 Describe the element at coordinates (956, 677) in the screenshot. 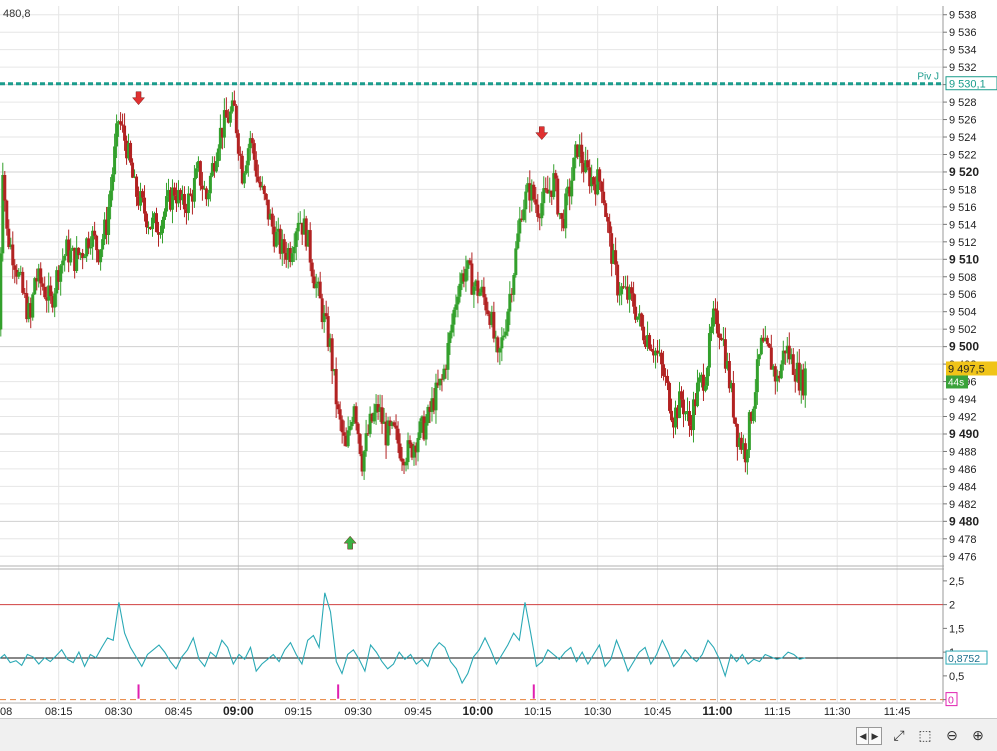

I see `osc-tick-label: 0,5` at that location.